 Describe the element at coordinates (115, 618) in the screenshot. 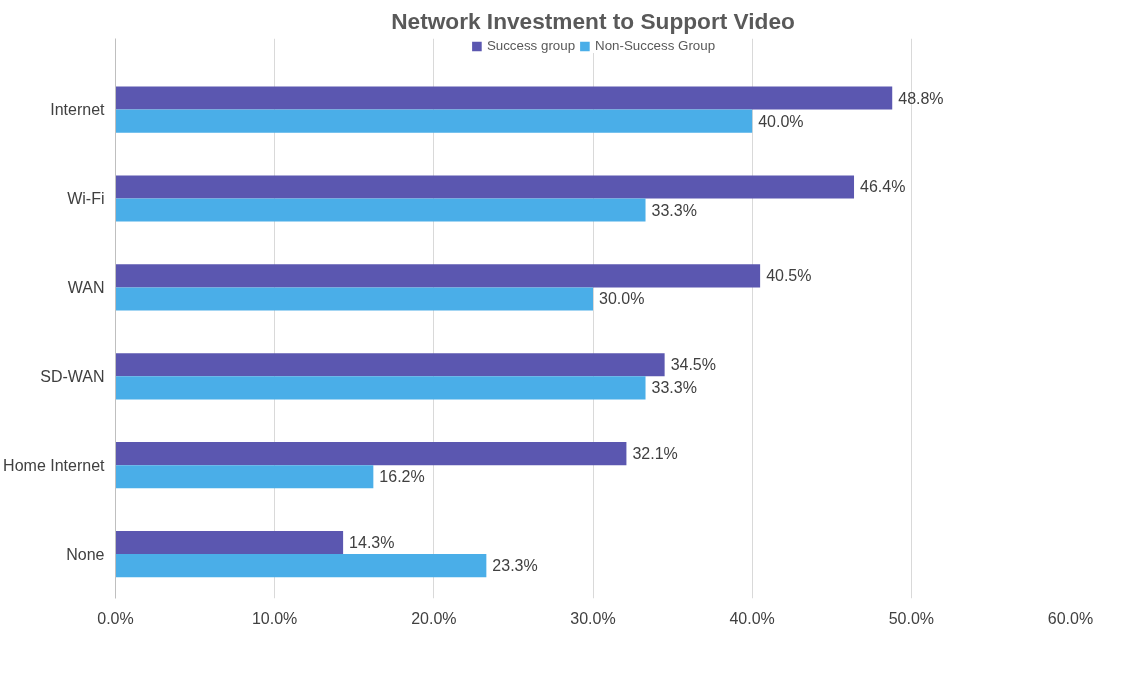

I see `x-tick-label: 0.0%` at that location.